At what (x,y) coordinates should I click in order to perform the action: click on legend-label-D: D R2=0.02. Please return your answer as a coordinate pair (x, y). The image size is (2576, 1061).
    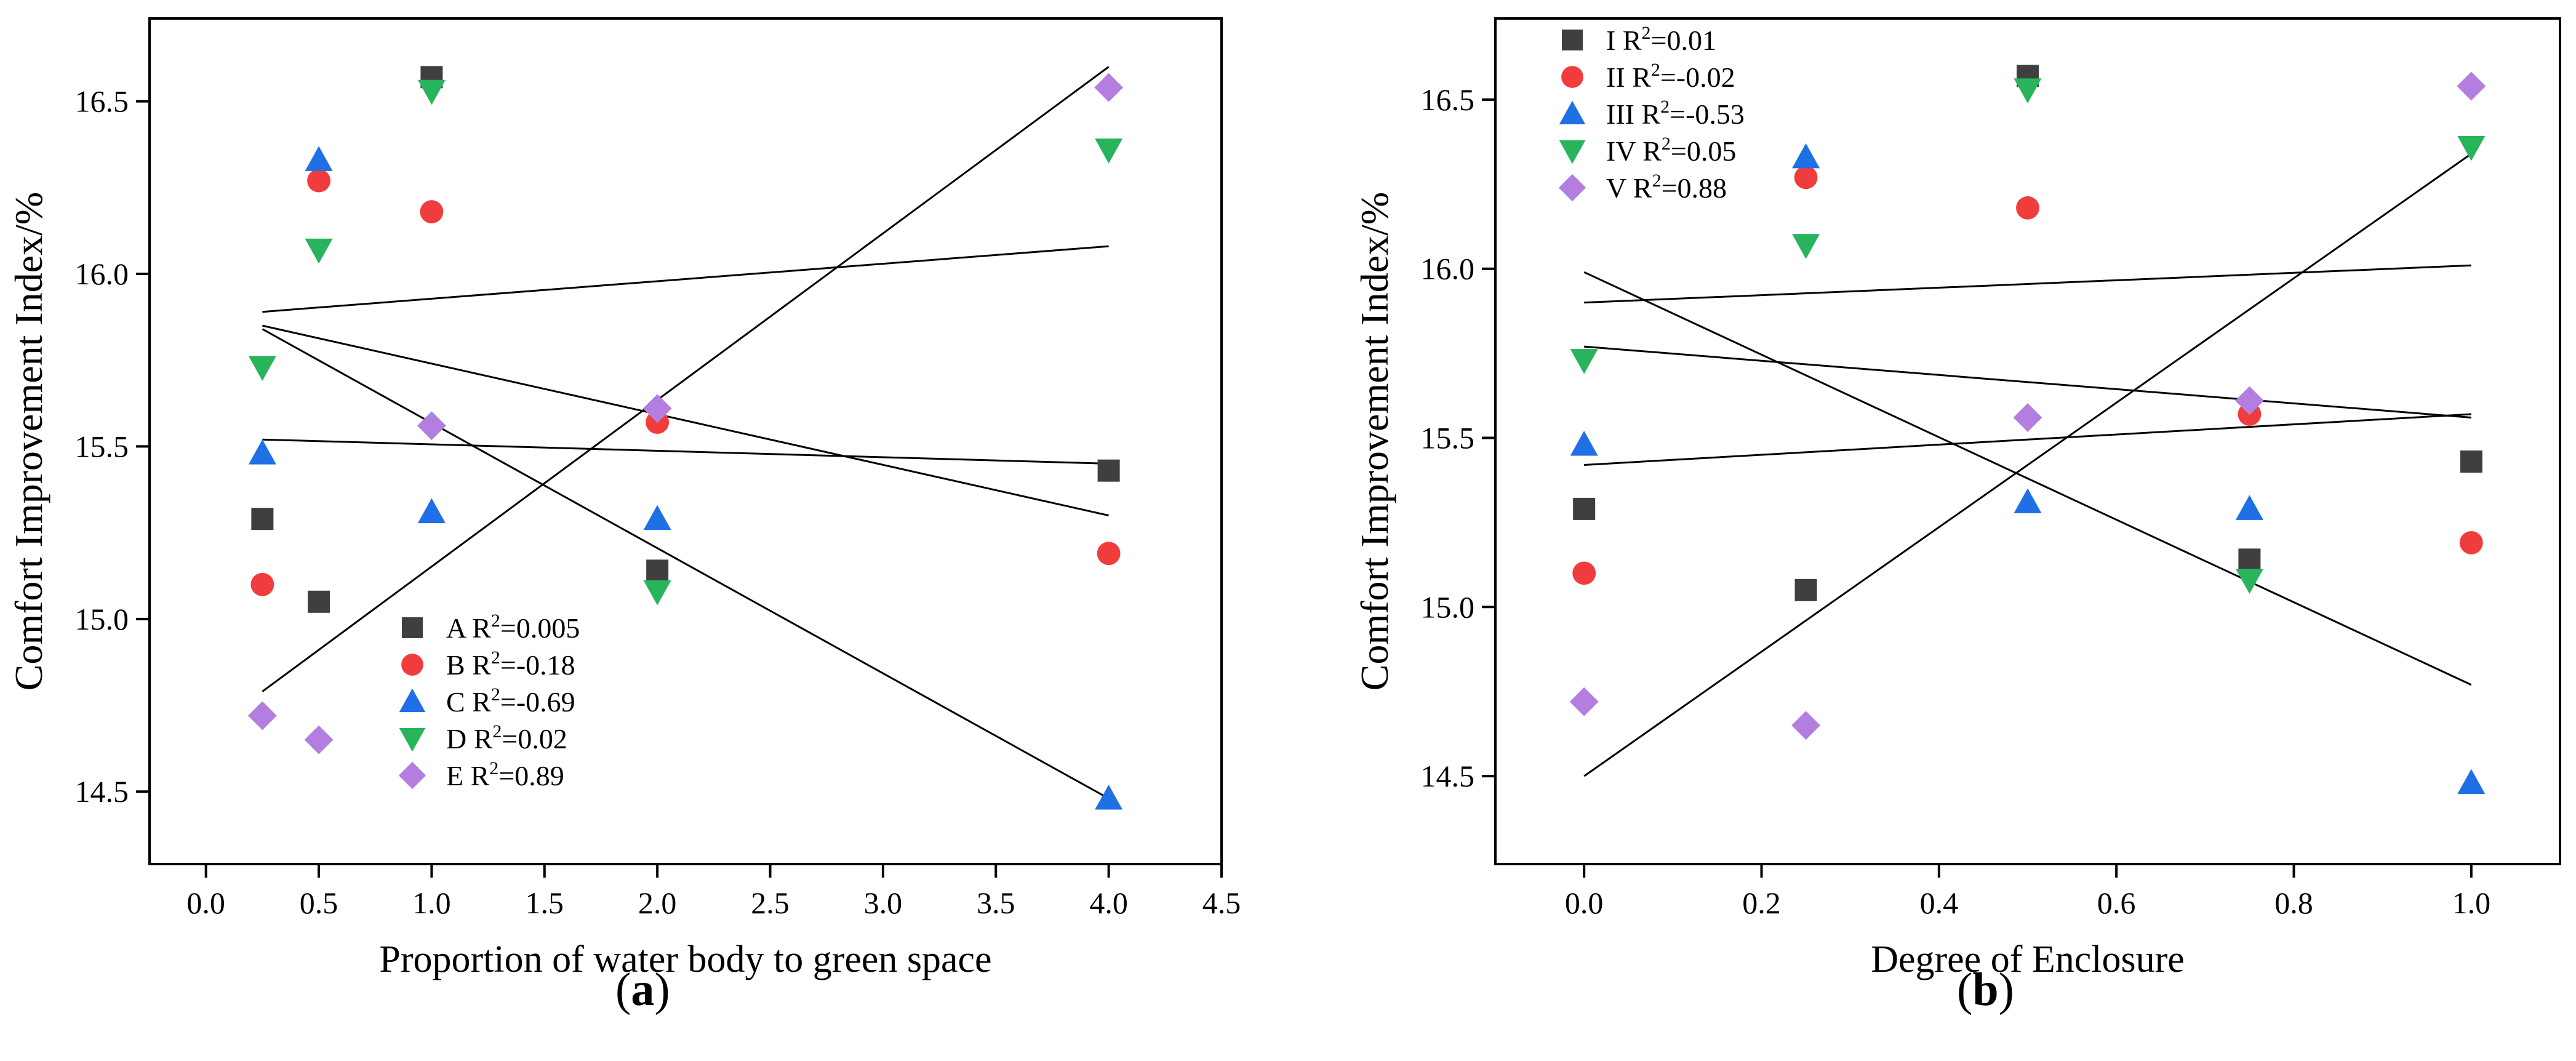
    Looking at the image, I should click on (506, 738).